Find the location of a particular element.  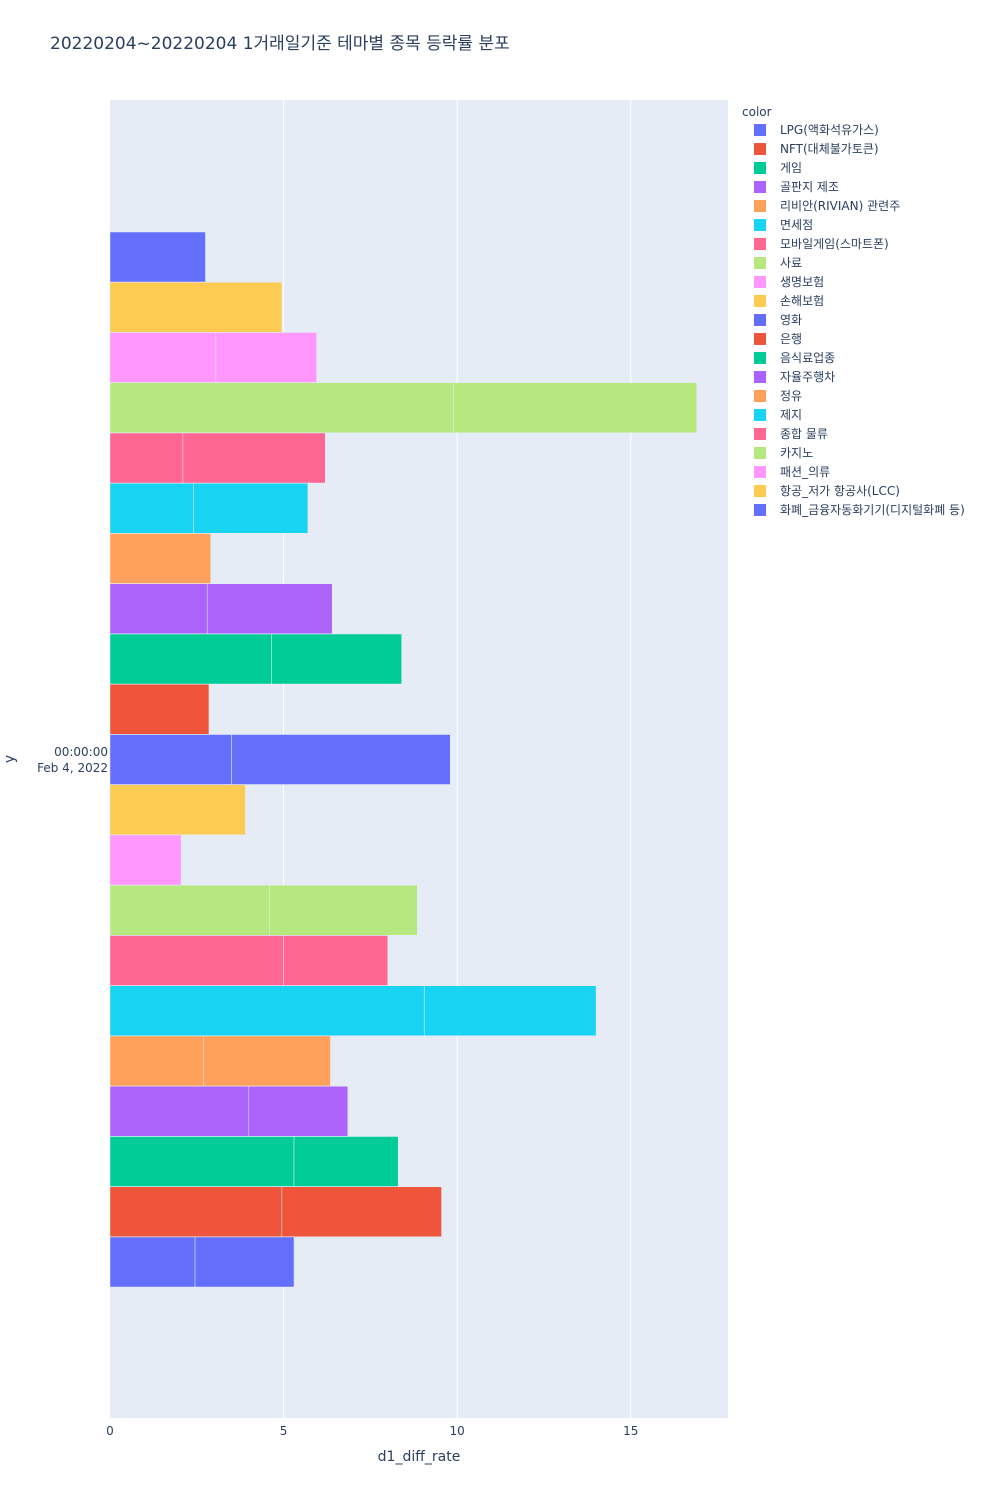

x-axis-title: d1_diff_rate is located at coordinates (419, 1457).